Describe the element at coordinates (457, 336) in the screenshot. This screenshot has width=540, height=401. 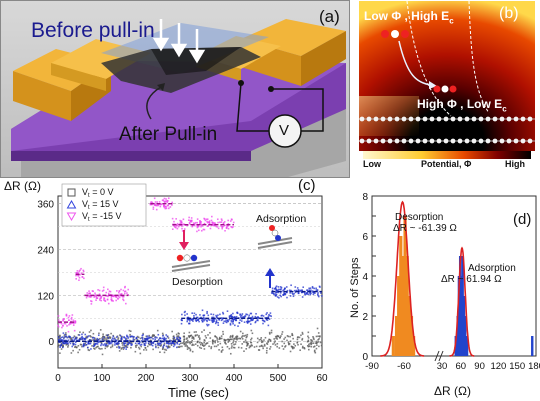
I see `adsorption-bar` at that location.